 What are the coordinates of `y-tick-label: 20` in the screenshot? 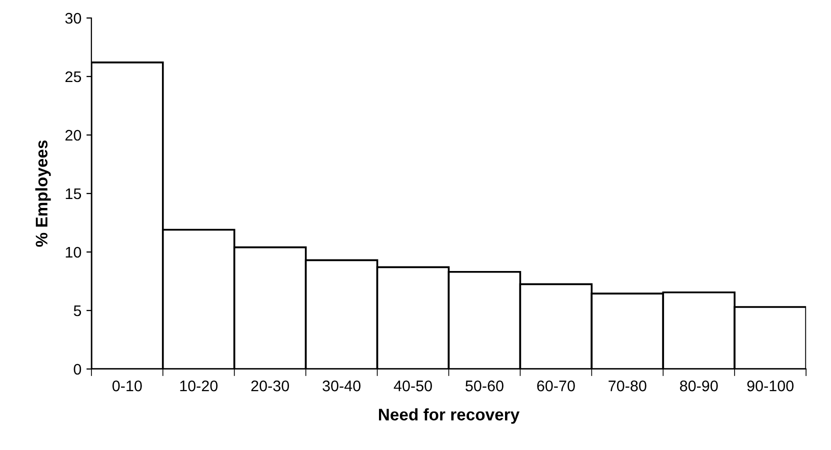 It's located at (73, 135).